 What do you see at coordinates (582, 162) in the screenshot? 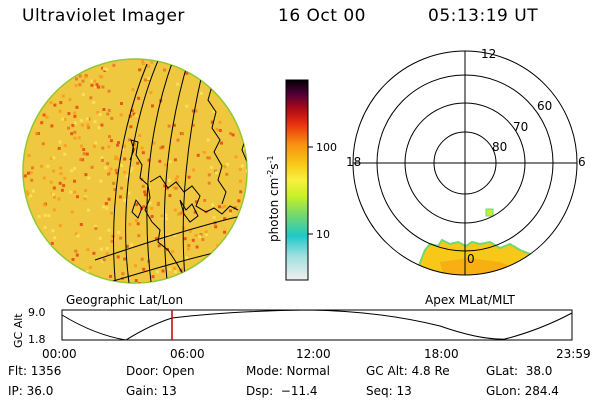
I see `mlt-label-6: 6` at bounding box center [582, 162].